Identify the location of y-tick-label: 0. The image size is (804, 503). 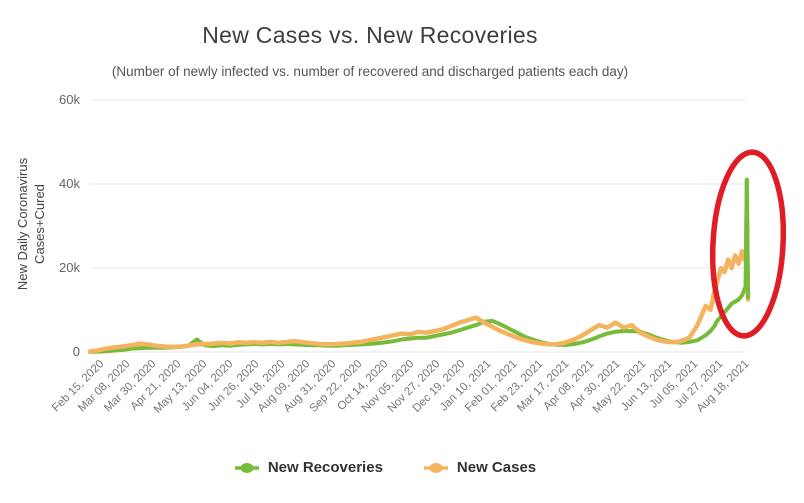
(76, 351).